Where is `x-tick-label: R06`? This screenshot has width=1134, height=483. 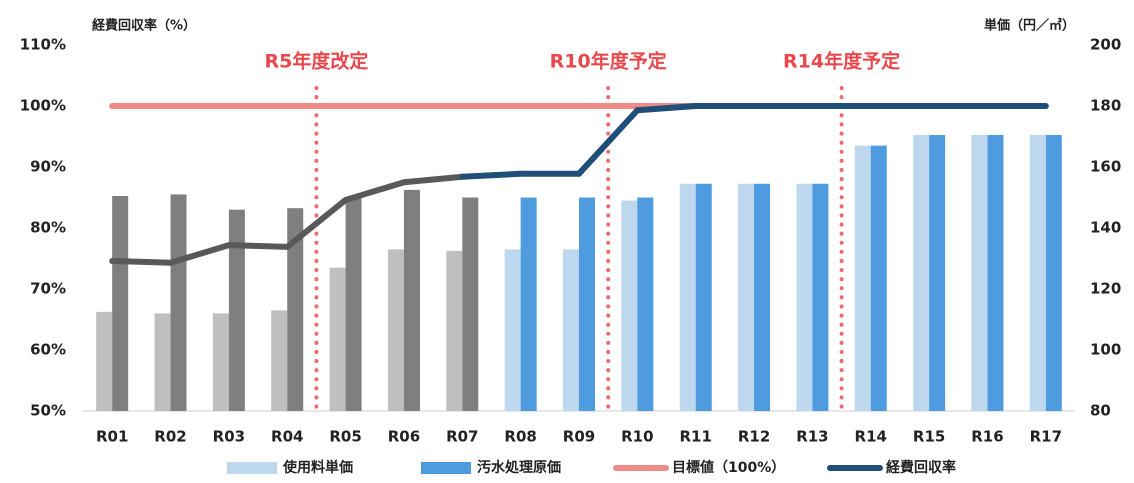 x-tick-label: R06 is located at coordinates (404, 437).